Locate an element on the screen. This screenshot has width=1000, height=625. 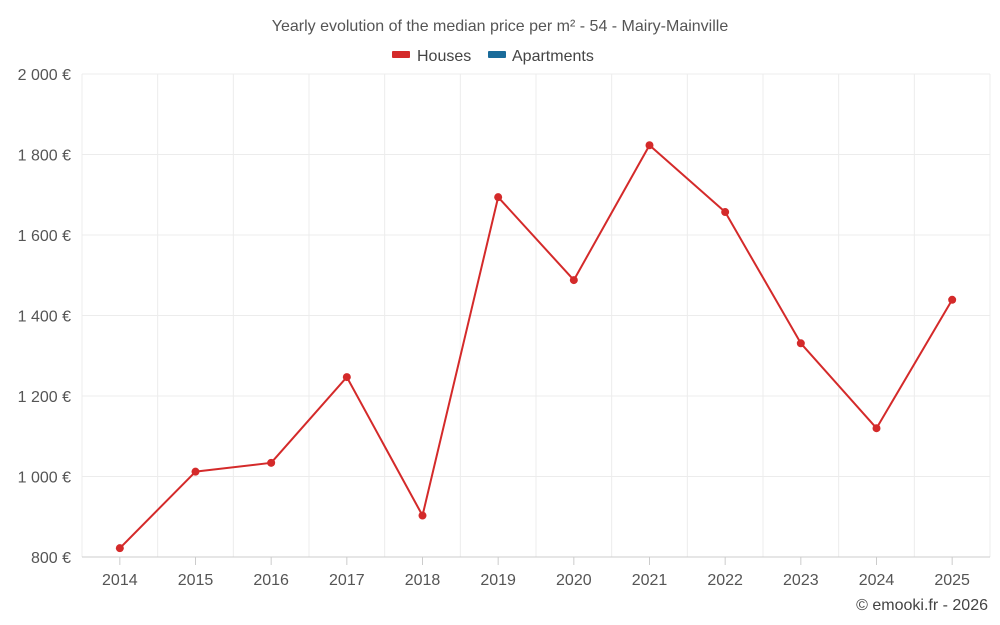
x-tick-label: 2019 is located at coordinates (498, 580).